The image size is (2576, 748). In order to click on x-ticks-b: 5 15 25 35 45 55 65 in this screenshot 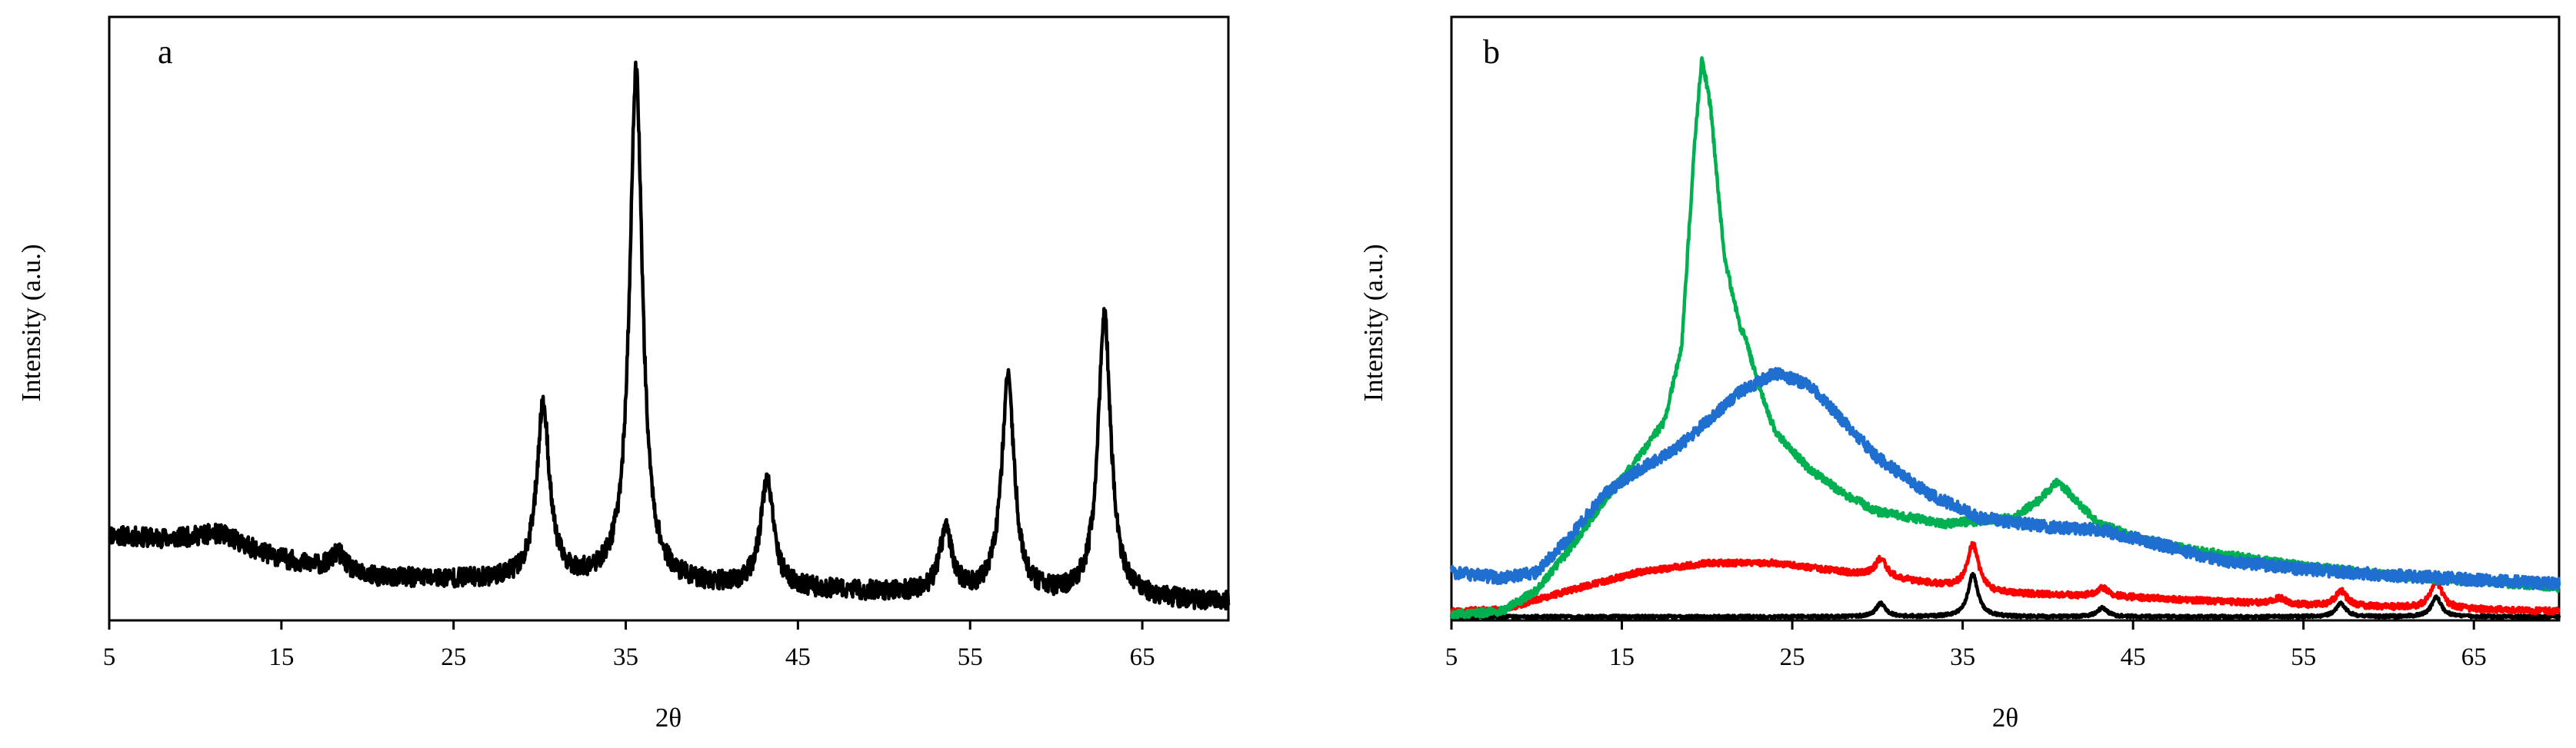, I will do `click(1966, 645)`.